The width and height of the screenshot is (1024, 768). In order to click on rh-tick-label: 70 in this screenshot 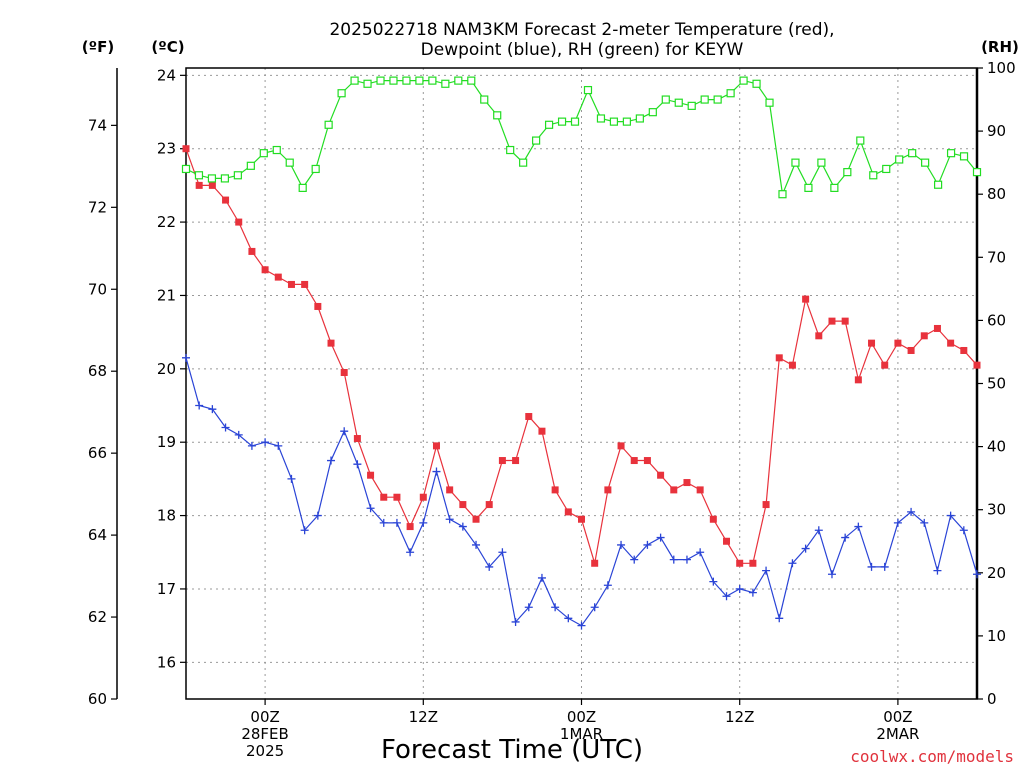, I will do `click(996, 257)`.